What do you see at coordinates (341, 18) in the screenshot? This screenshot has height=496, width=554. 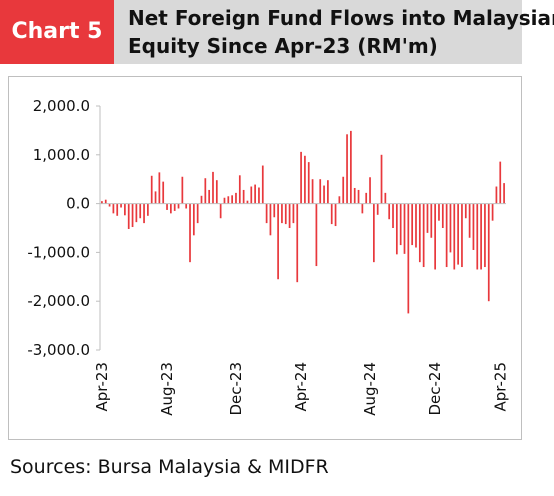 I see `chart-title-line-1: Net Foreign Fund Flows into Malaysian` at bounding box center [341, 18].